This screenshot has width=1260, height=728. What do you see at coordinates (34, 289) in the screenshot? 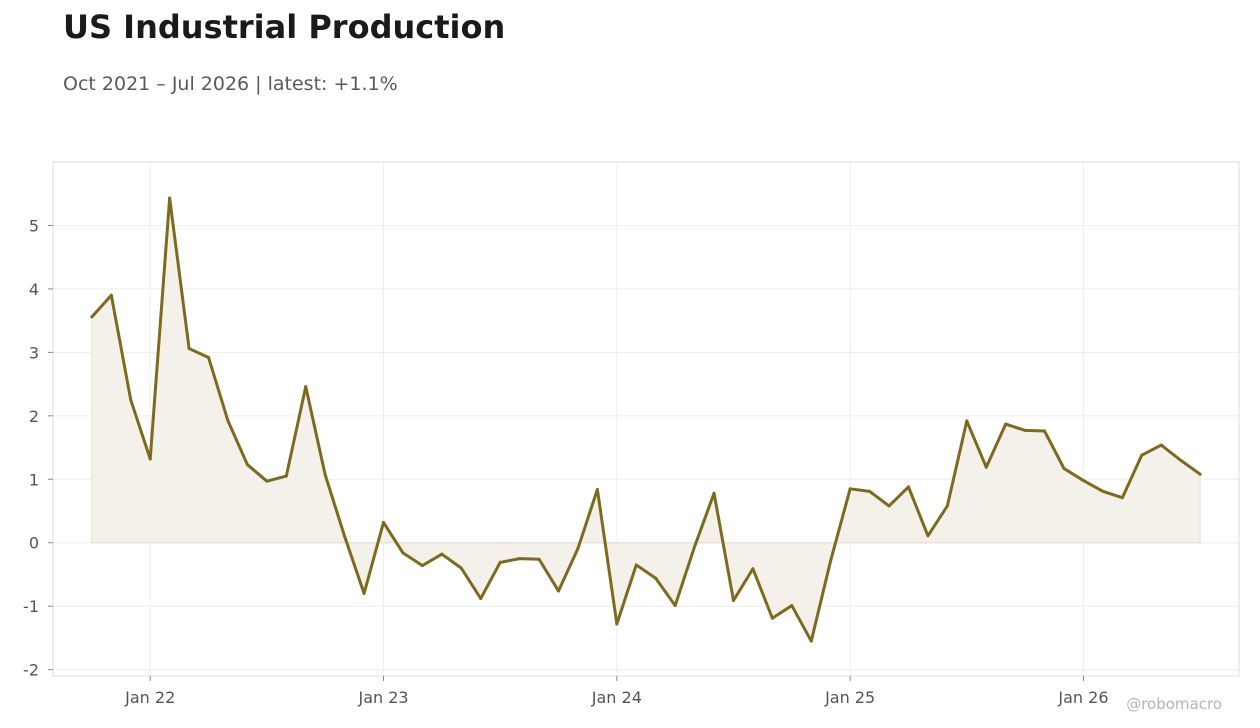
I see `y-tick-label: 4` at bounding box center [34, 289].